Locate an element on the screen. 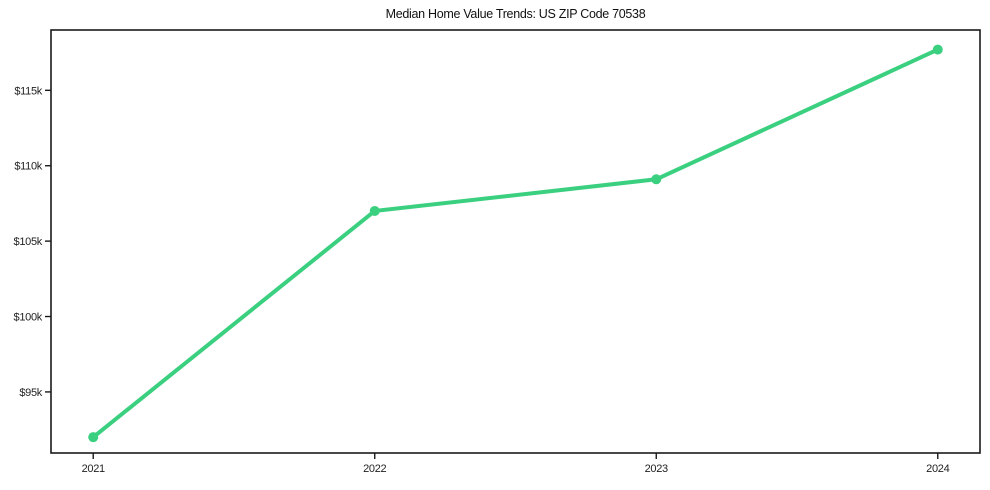 This screenshot has height=490, width=990. y-tick-label: $105k is located at coordinates (28, 242).